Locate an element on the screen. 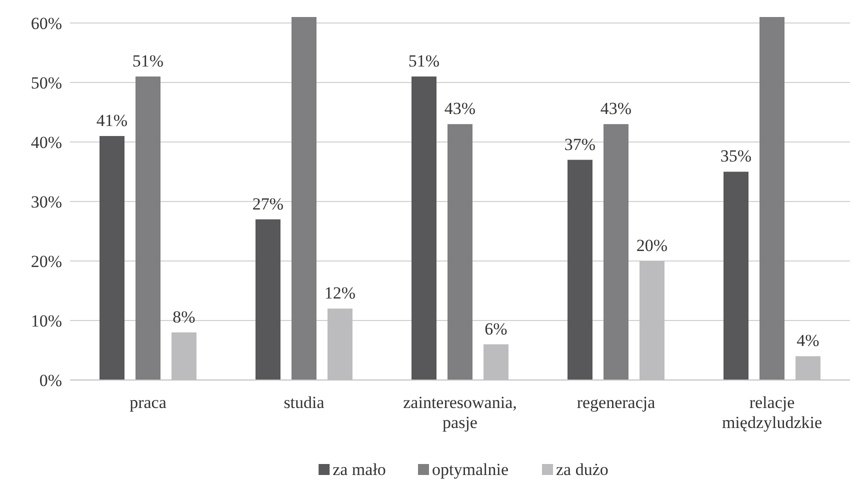 This screenshot has height=487, width=854. data-label: 35% is located at coordinates (736, 156).